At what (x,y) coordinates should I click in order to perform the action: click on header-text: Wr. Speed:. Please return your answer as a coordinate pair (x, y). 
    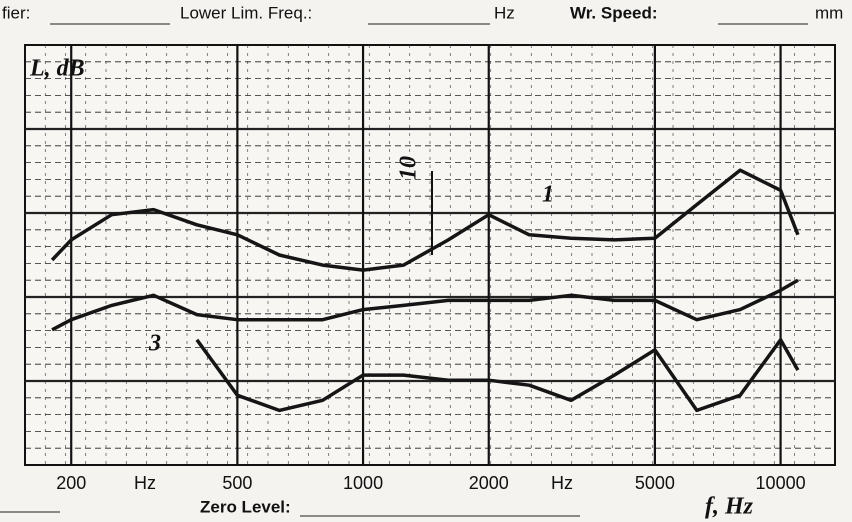
    Looking at the image, I should click on (614, 12).